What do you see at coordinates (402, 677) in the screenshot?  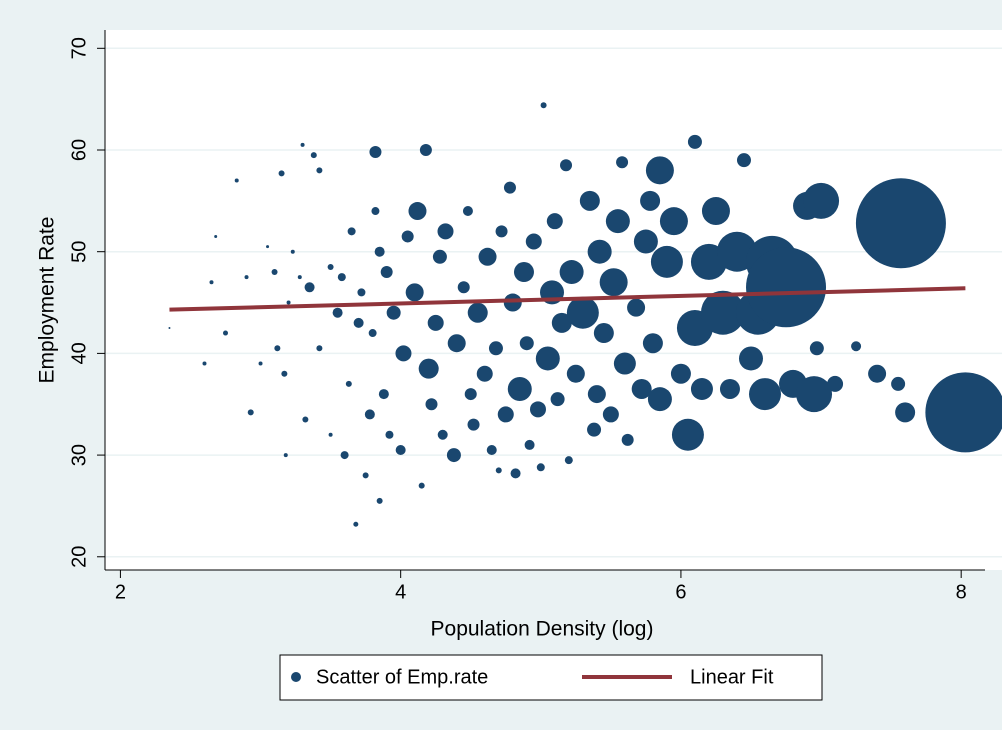 I see `legend-label: Scatter of Emp.rate` at bounding box center [402, 677].